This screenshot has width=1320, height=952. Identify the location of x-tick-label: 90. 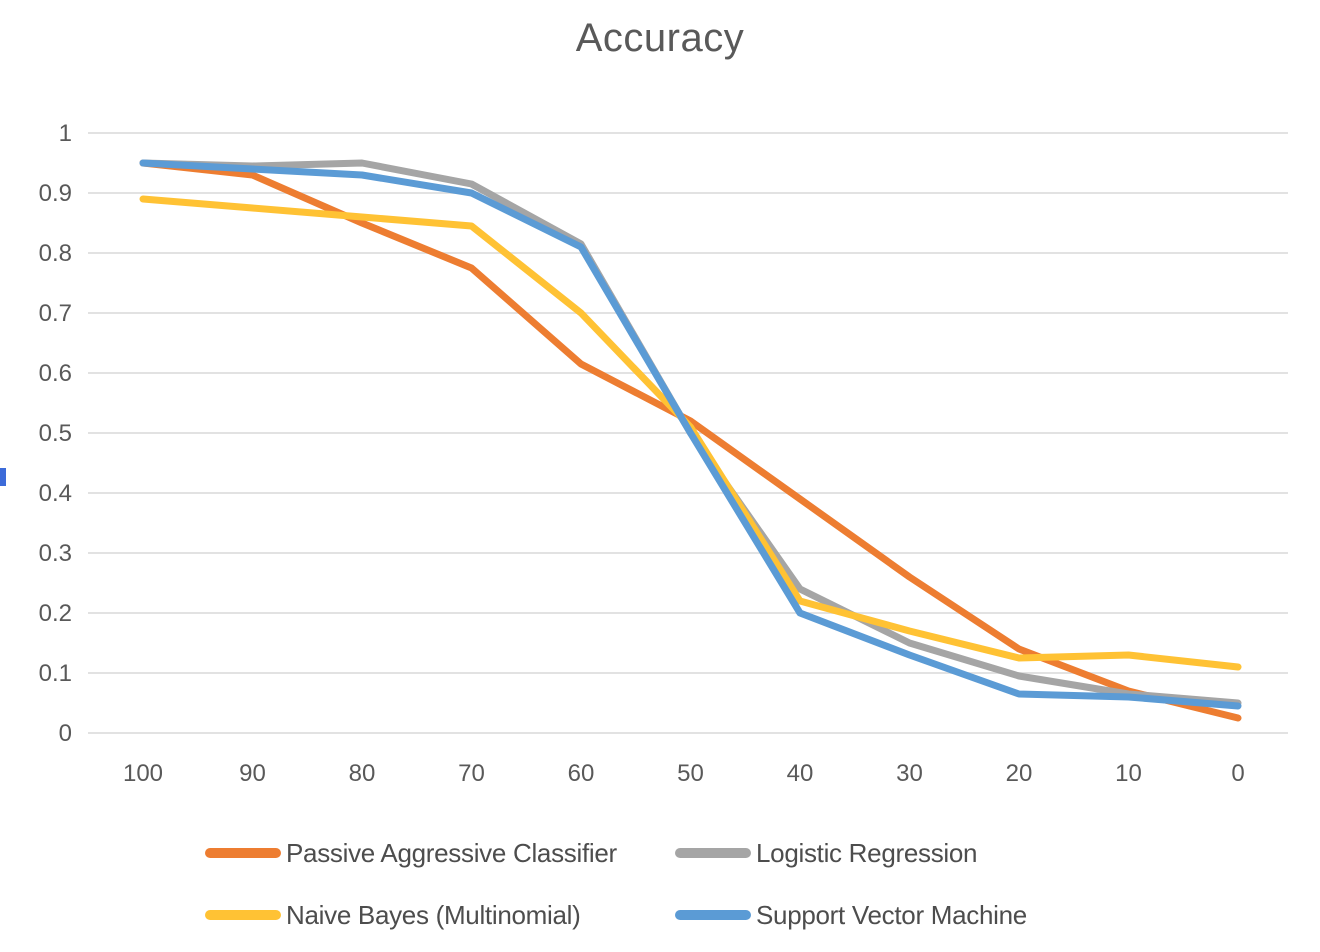
(252, 773).